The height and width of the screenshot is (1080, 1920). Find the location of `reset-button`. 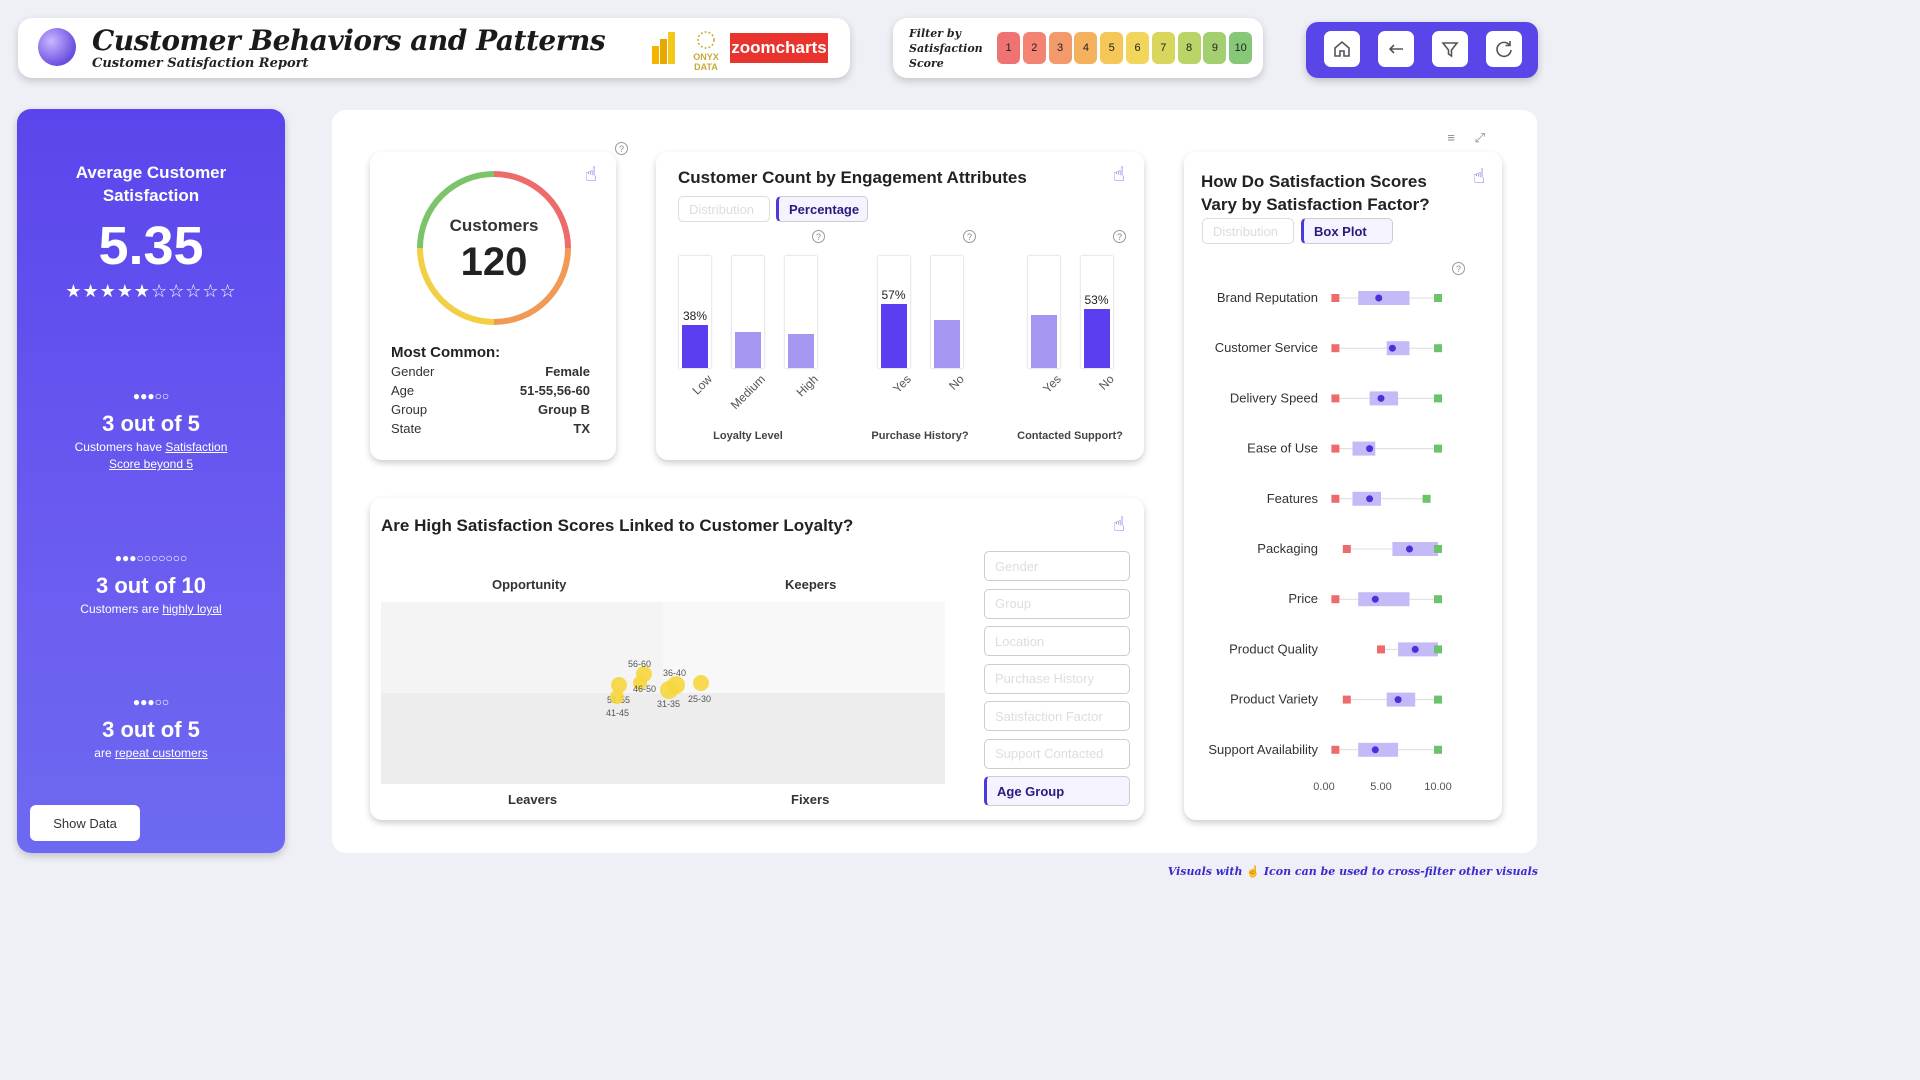

reset-button is located at coordinates (1504, 49).